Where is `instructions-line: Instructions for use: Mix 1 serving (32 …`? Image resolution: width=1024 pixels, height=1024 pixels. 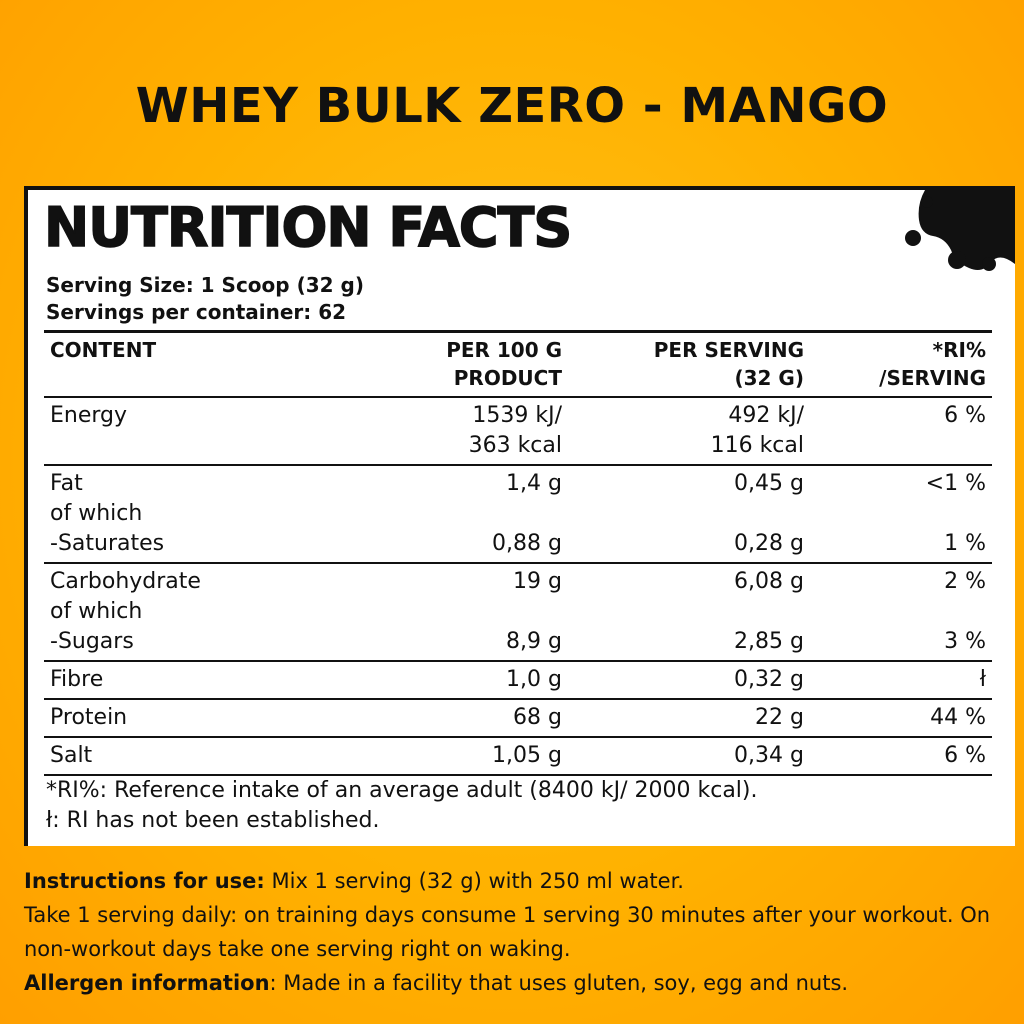 instructions-line: Instructions for use: Mix 1 serving (32 … is located at coordinates (514, 881).